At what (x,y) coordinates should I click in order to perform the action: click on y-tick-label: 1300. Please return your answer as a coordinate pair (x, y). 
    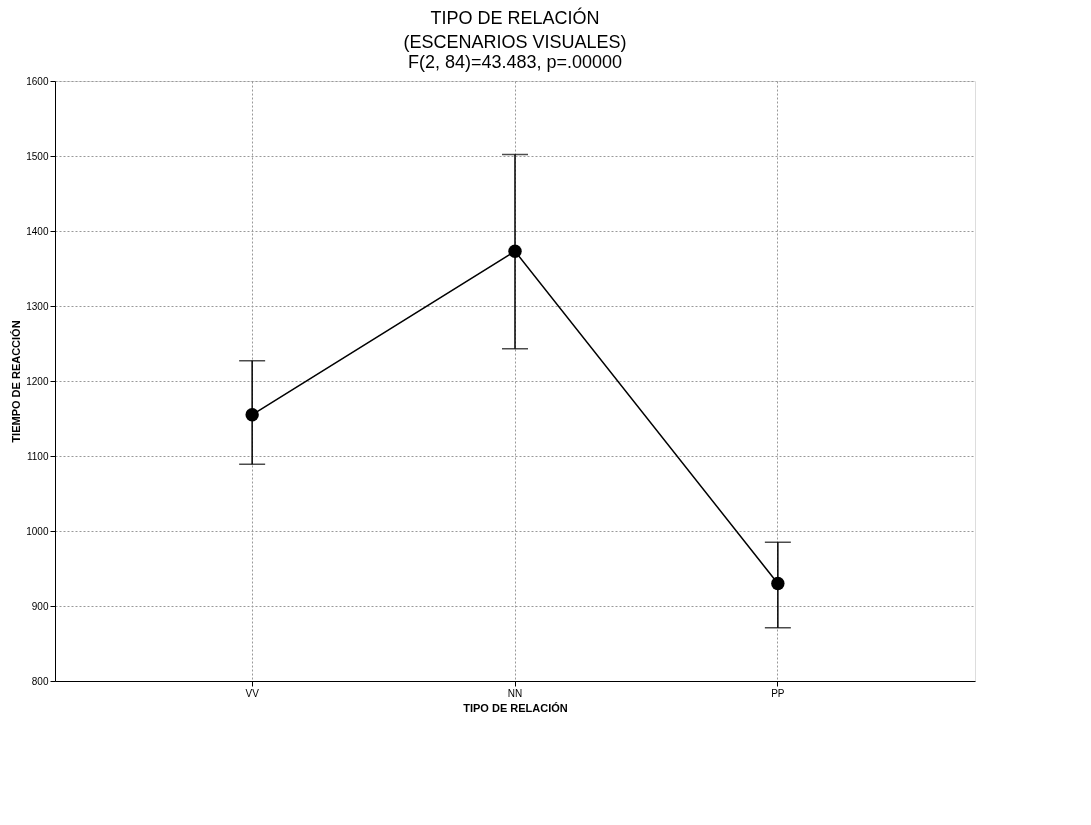
    Looking at the image, I should click on (37, 306).